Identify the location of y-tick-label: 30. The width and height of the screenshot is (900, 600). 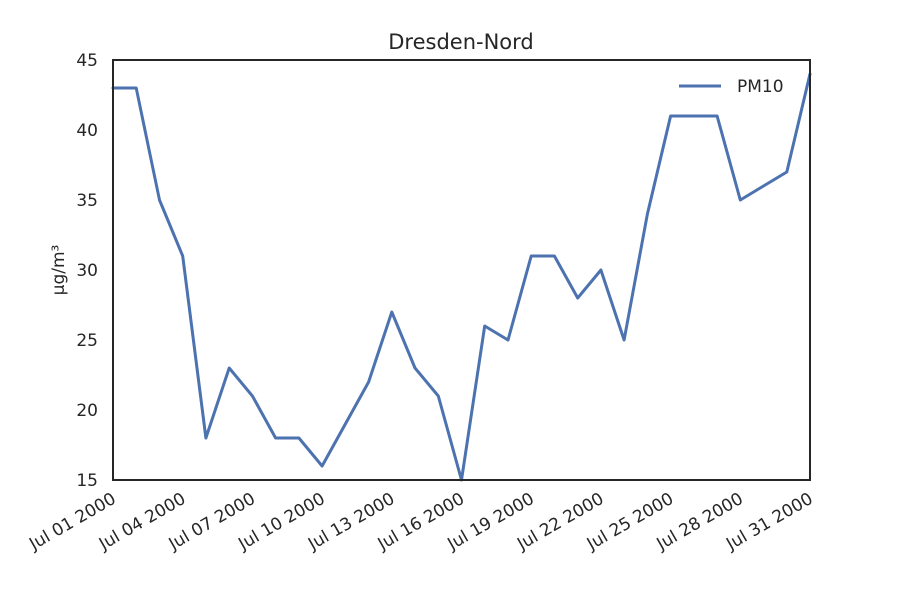
(87, 271).